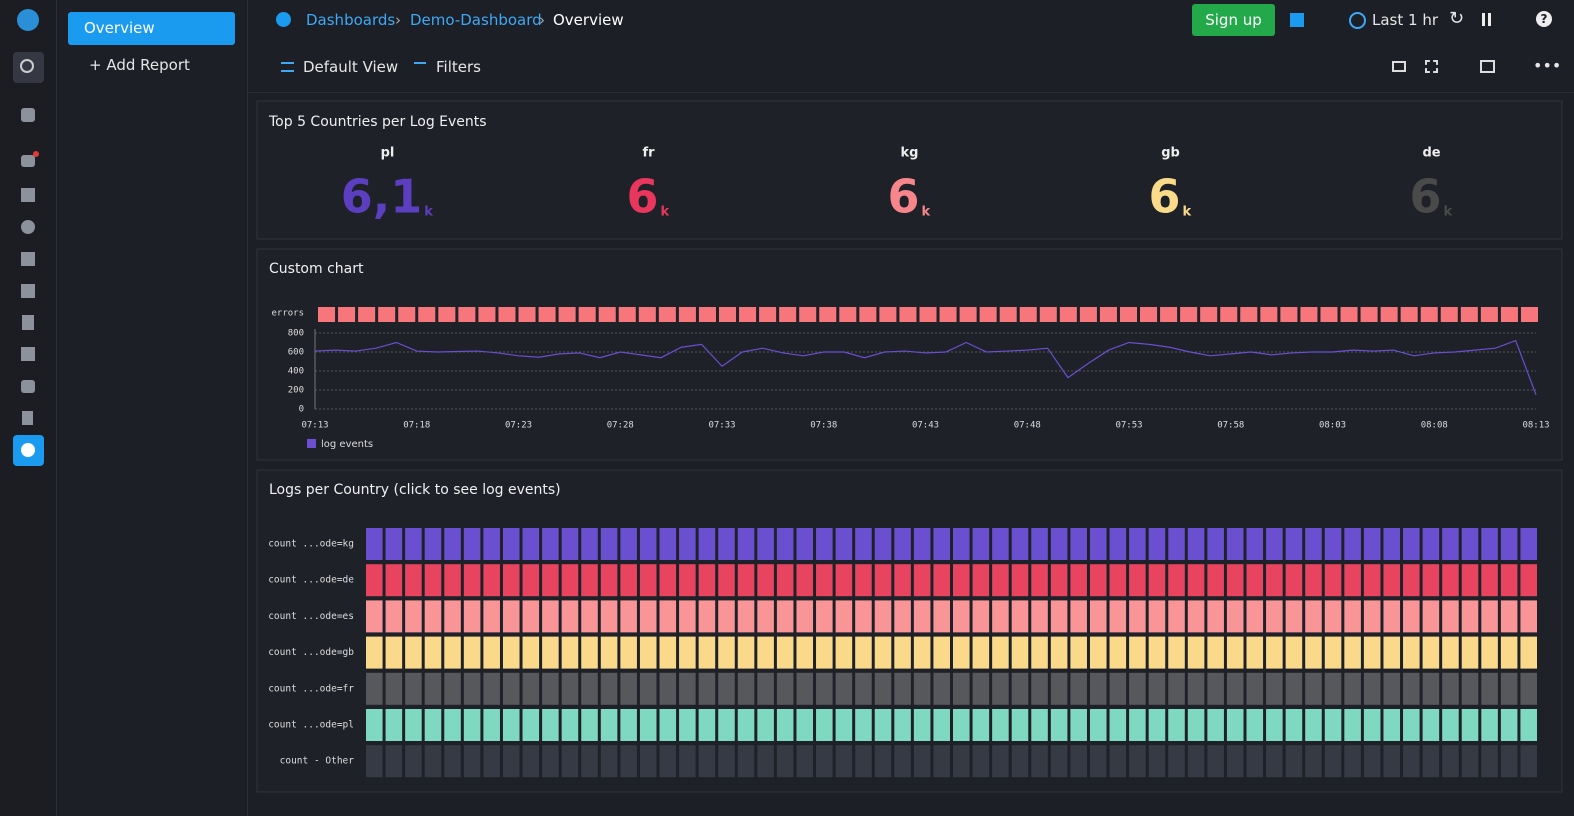 The height and width of the screenshot is (816, 1574). I want to click on breadcrumb-link: Demo-Dashboard, so click(476, 20).